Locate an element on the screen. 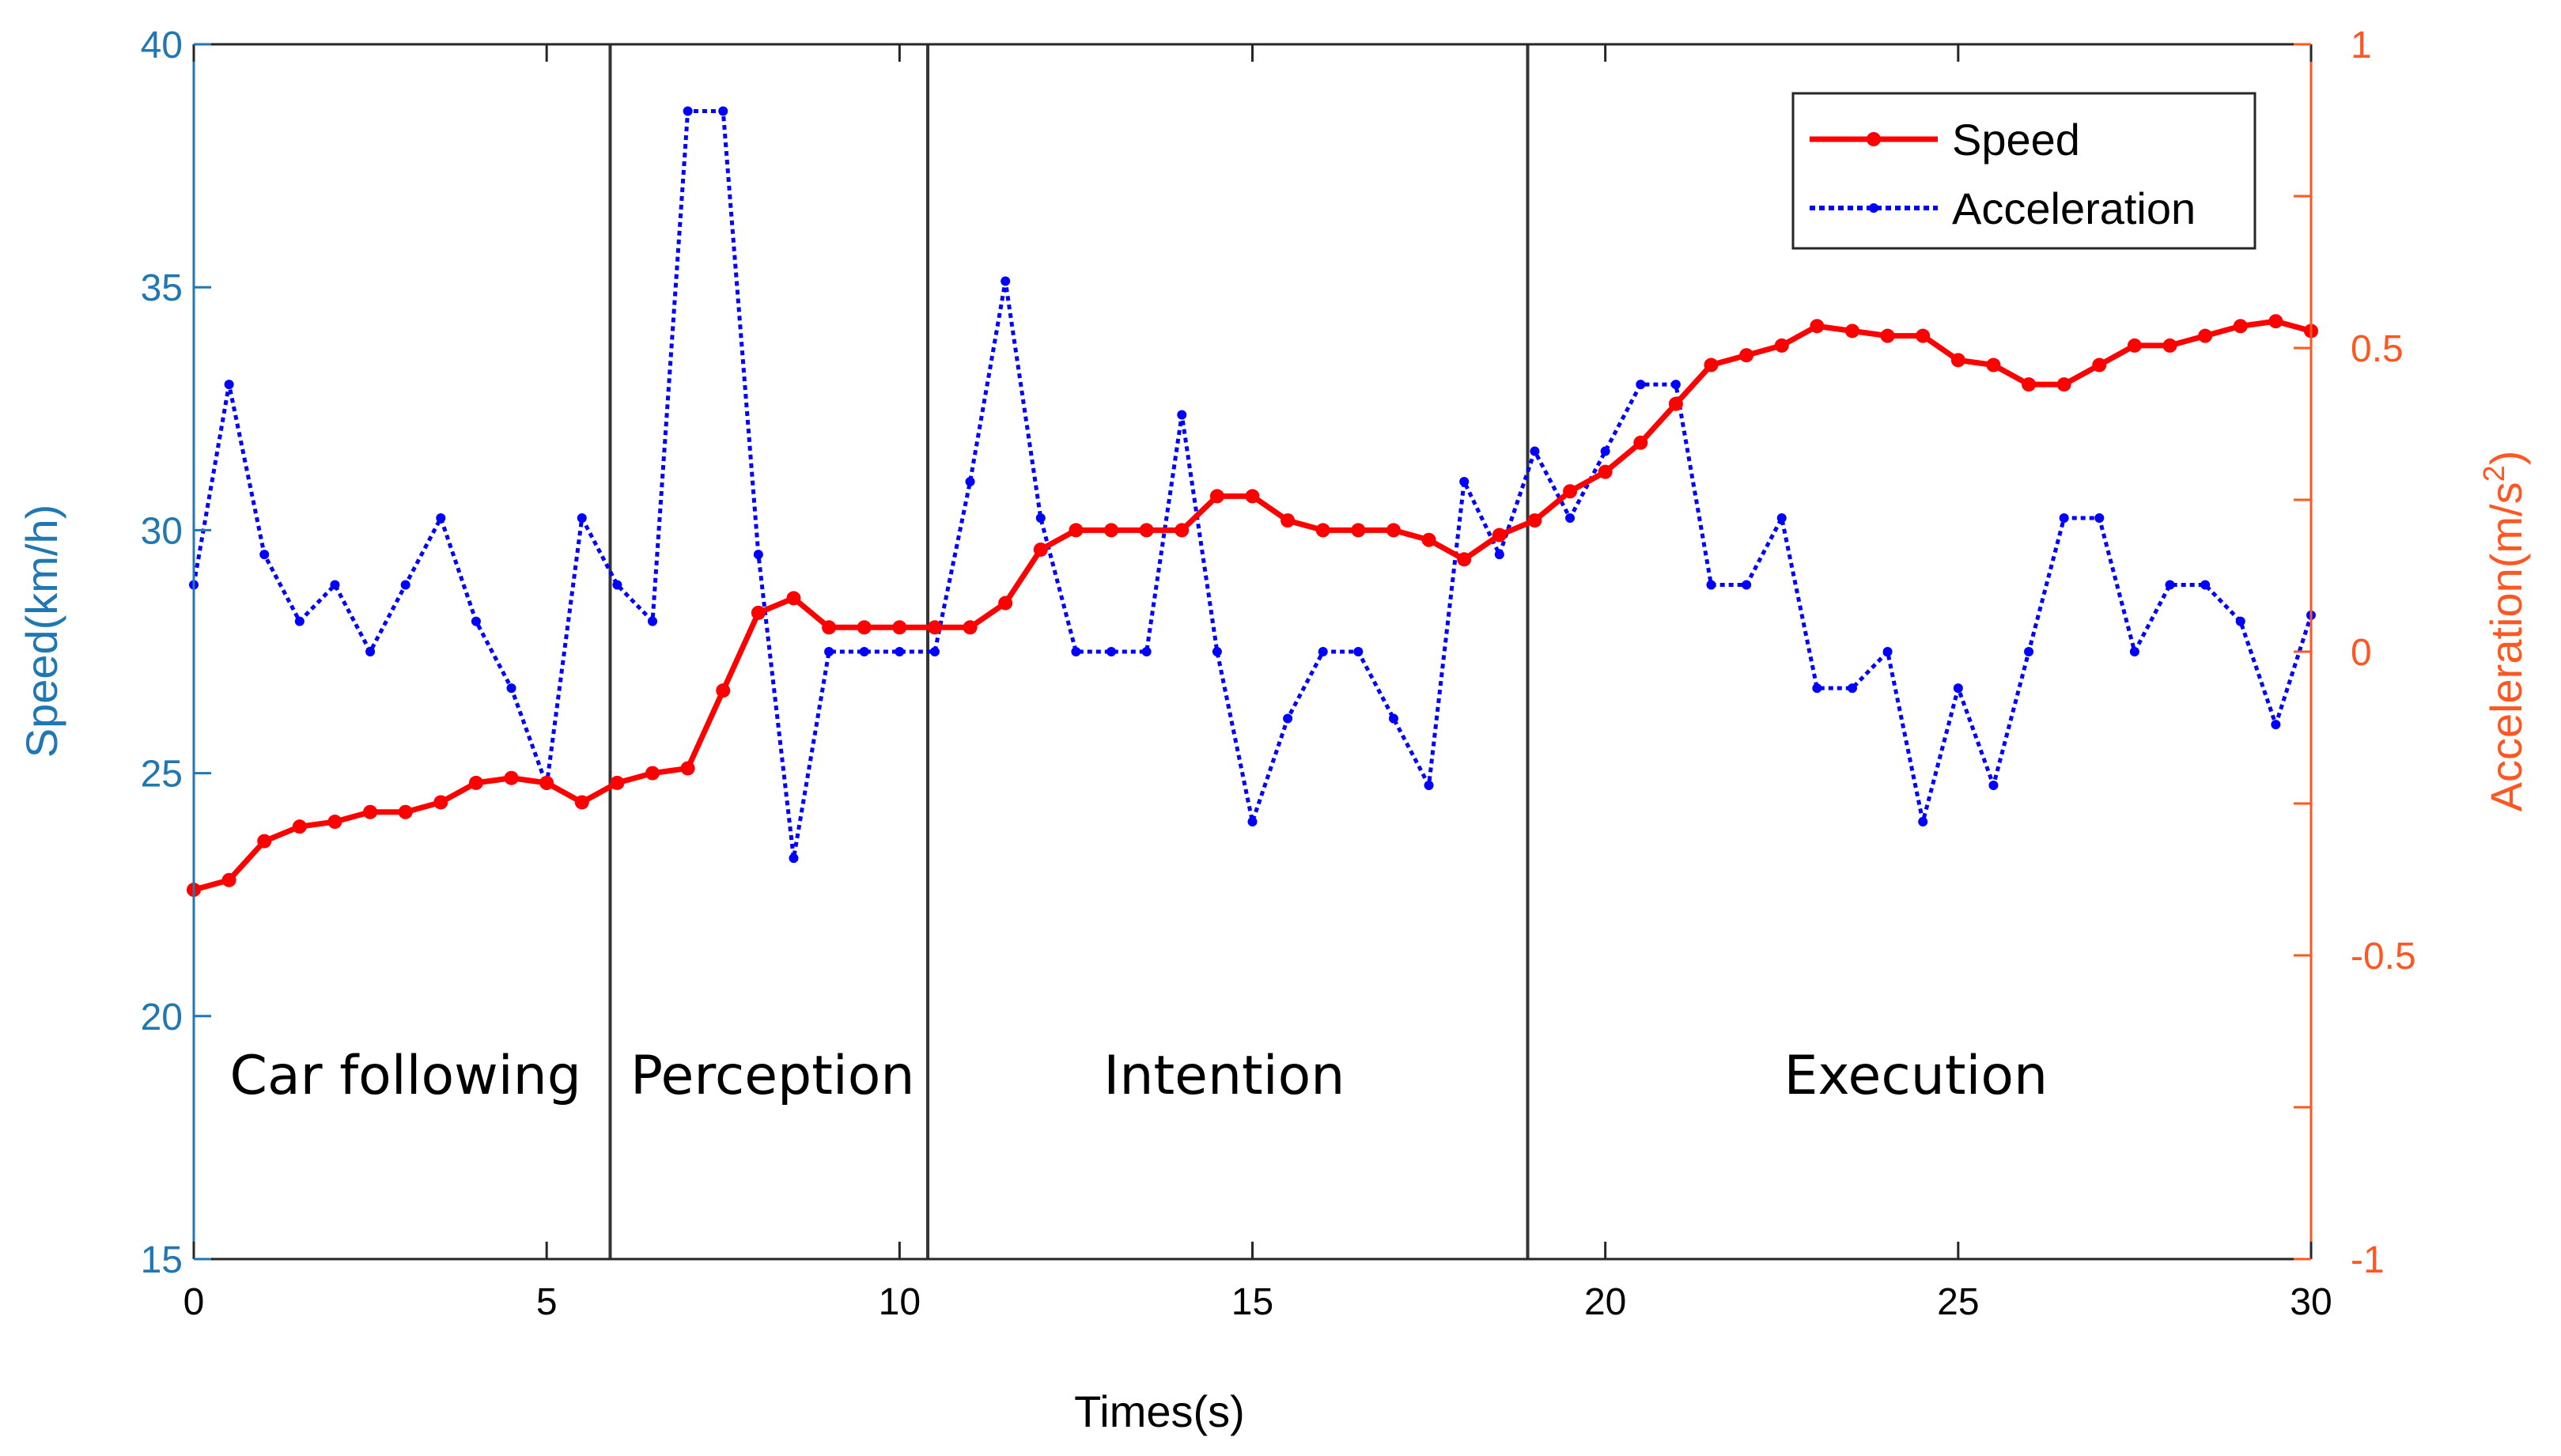 The width and height of the screenshot is (2561, 1456). x-axis-title: Times(s) is located at coordinates (1159, 1411).